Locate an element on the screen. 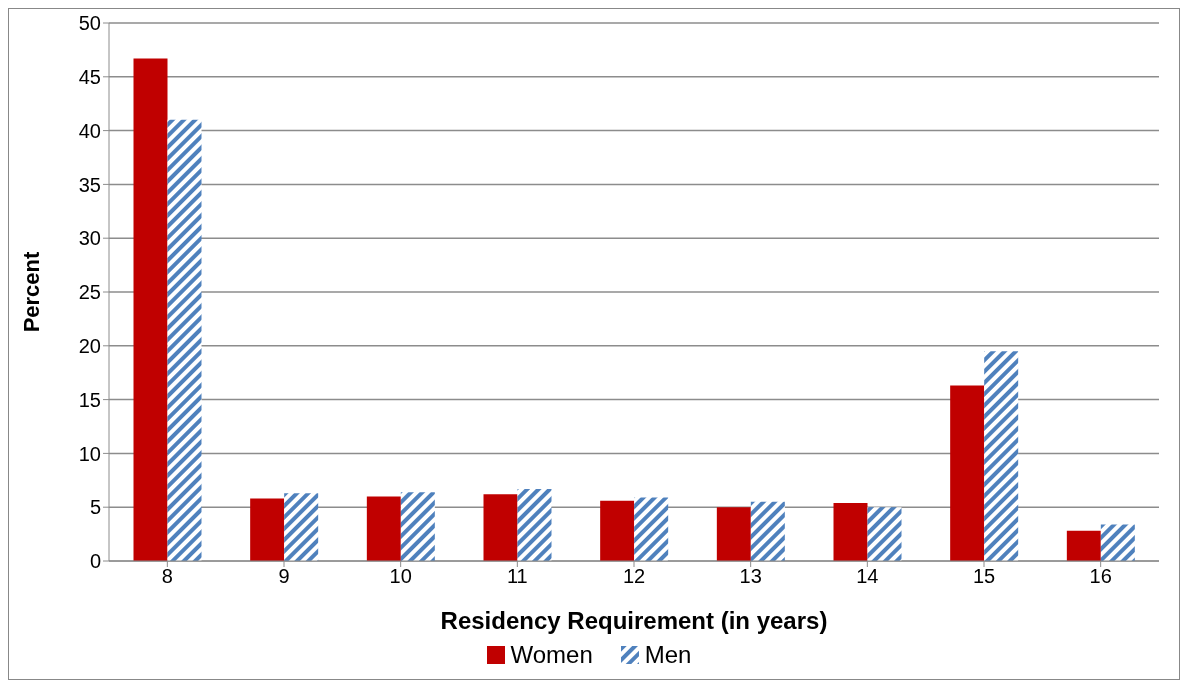 The height and width of the screenshot is (688, 1188). y-tick-label: 15 is located at coordinates (89, 399).